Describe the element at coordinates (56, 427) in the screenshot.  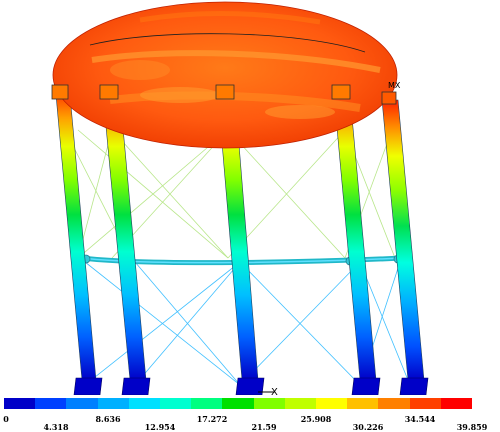
I see `legend-value-label: 4.318` at that location.